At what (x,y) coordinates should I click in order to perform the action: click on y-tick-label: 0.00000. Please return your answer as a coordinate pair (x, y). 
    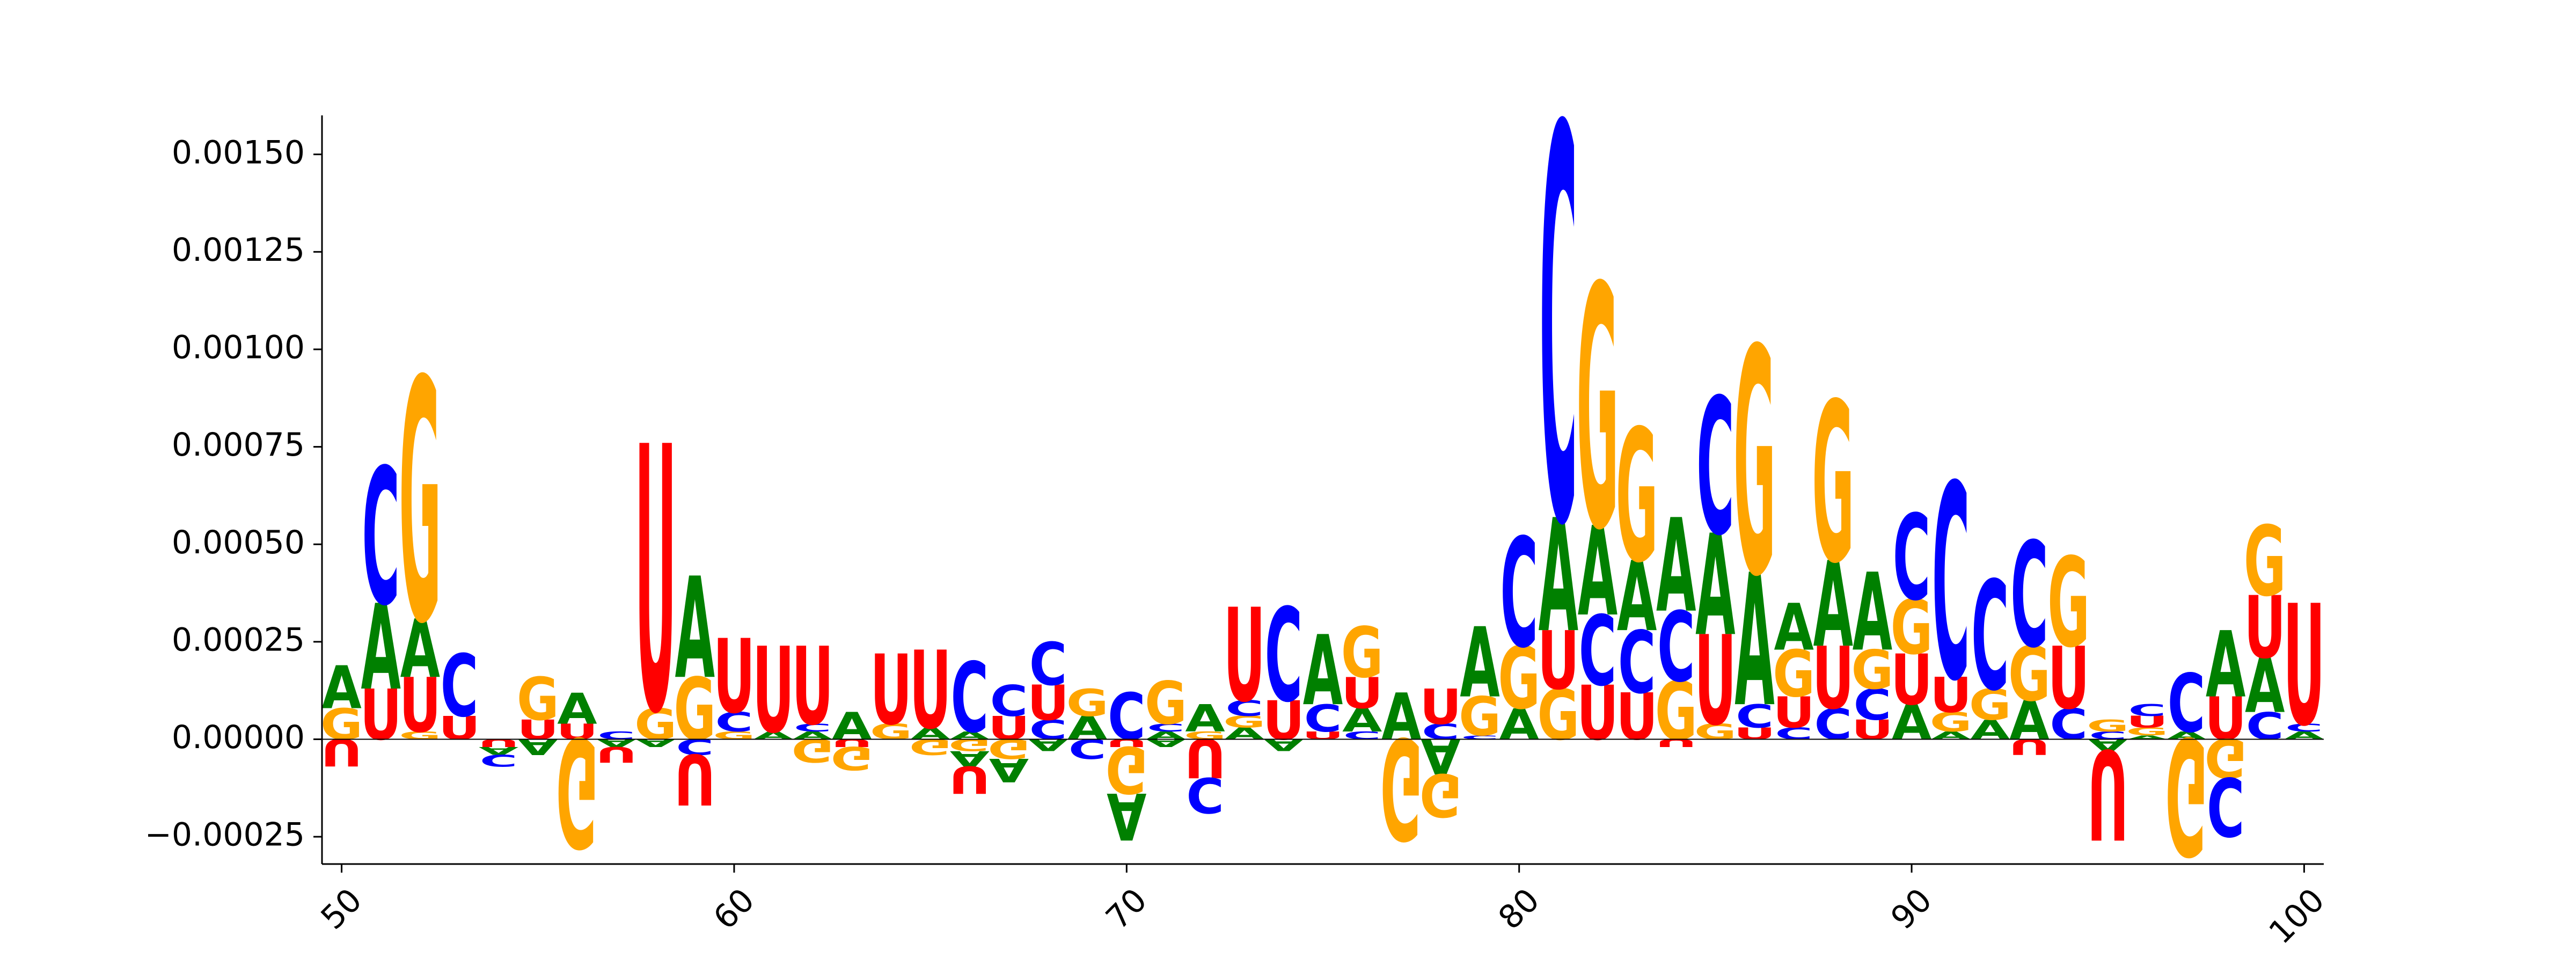
    Looking at the image, I should click on (238, 737).